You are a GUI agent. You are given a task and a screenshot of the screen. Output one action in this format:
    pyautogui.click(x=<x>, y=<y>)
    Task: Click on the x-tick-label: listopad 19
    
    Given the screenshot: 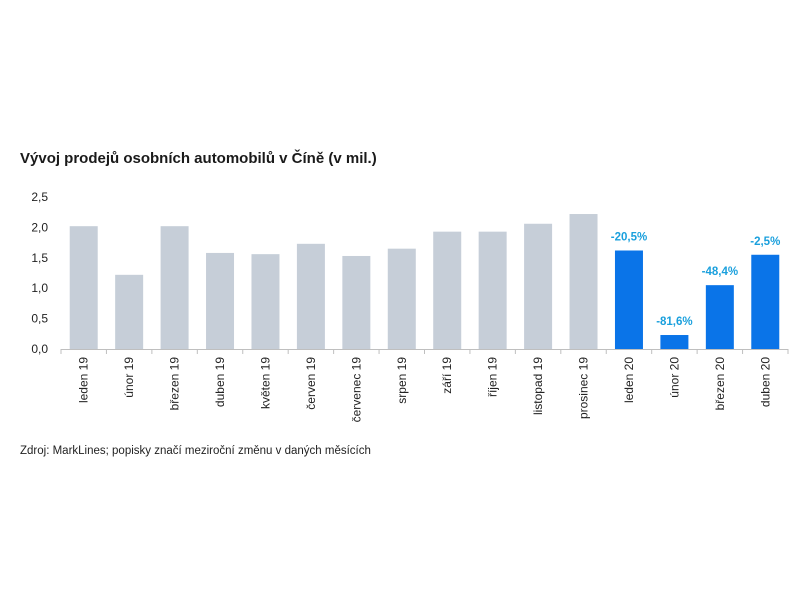 What is the action you would take?
    pyautogui.click(x=538, y=386)
    